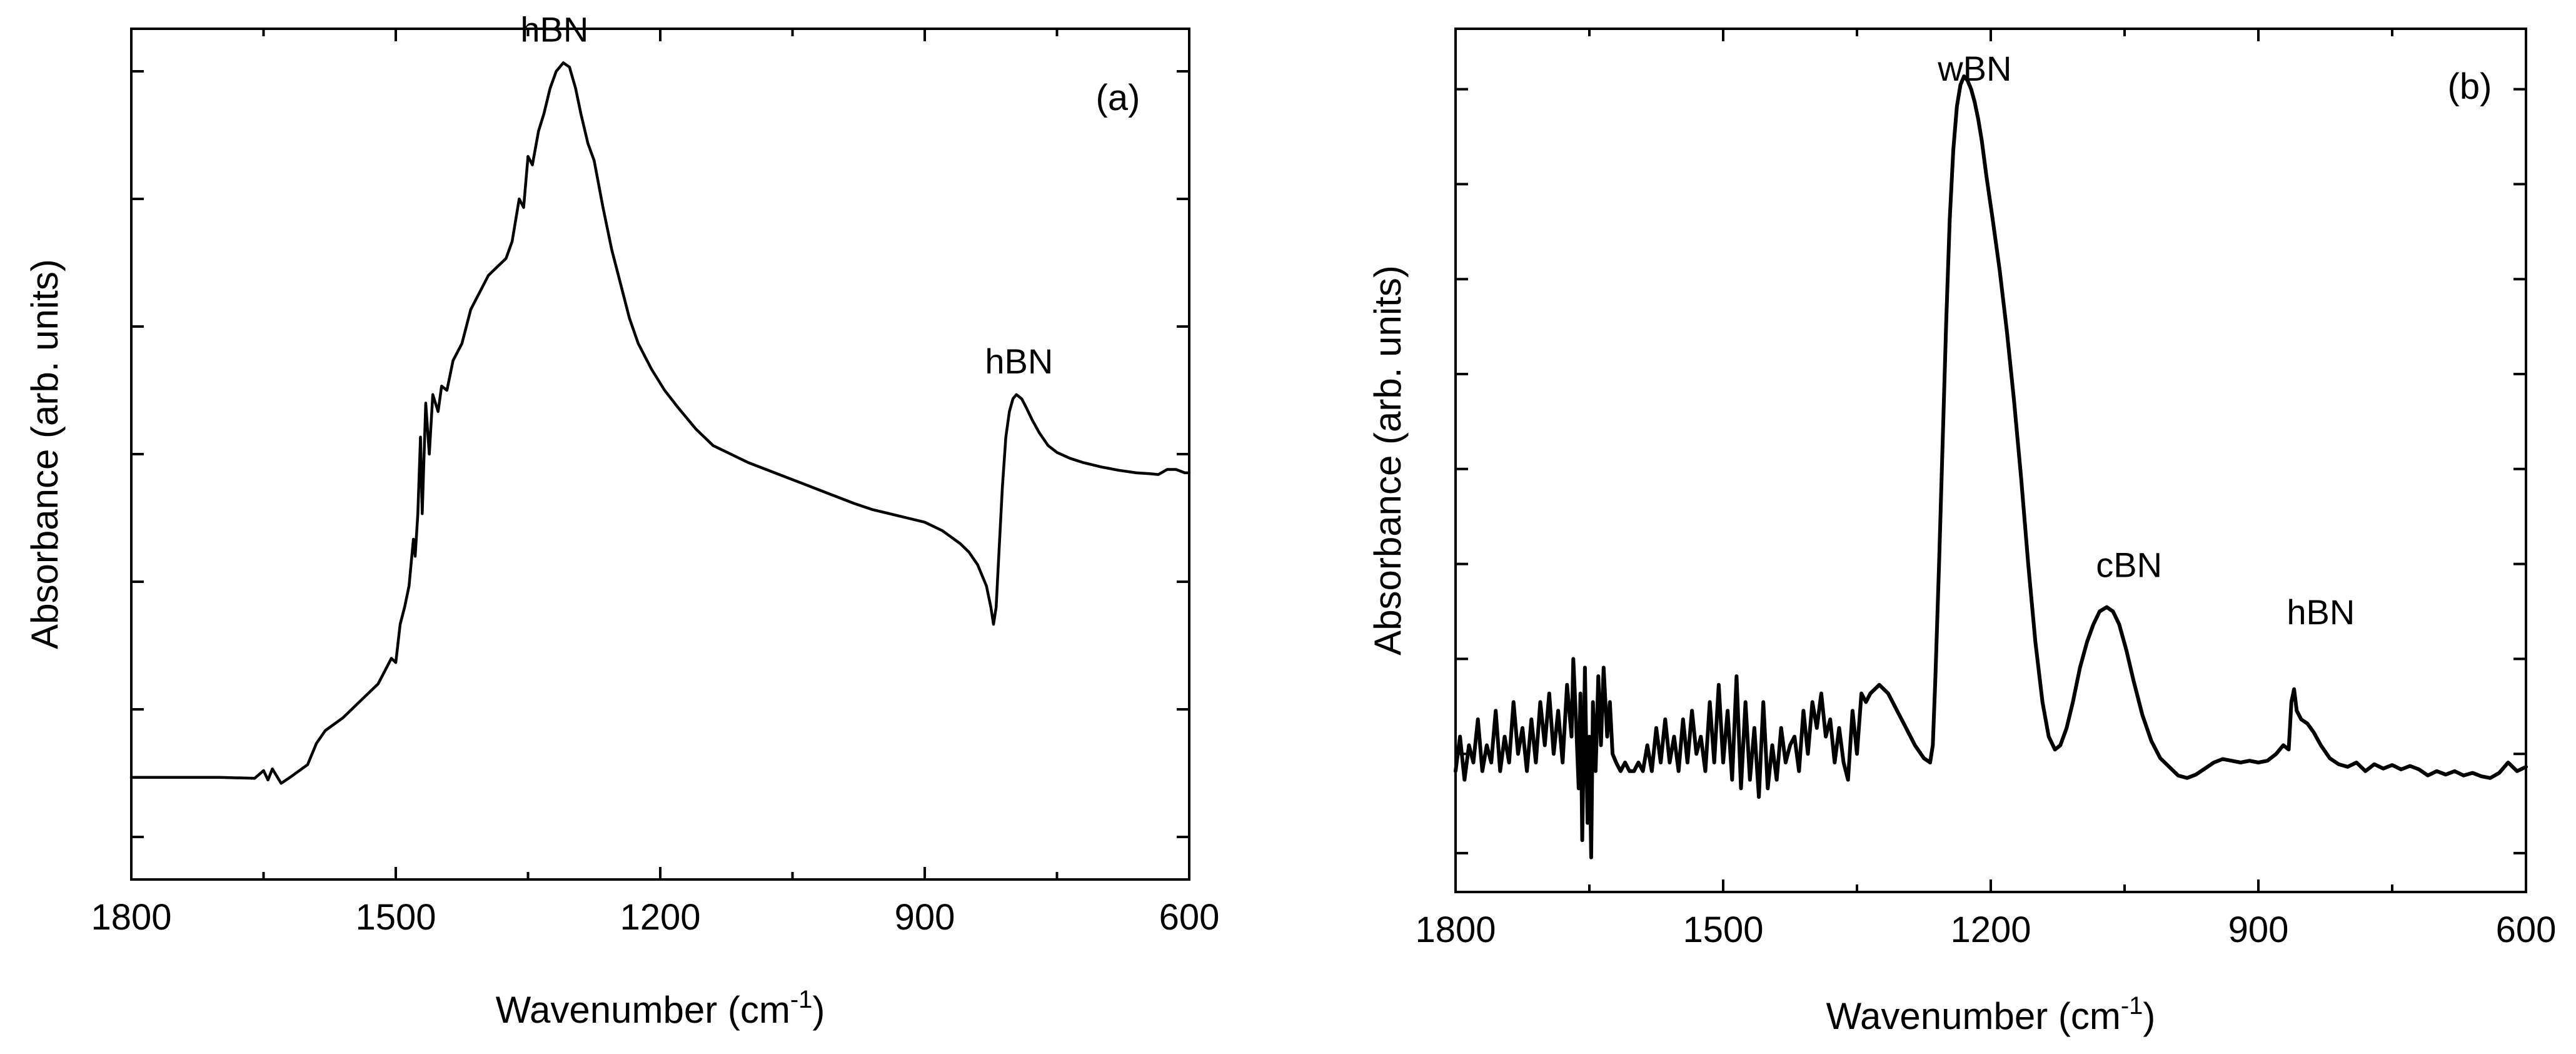  Describe the element at coordinates (396, 917) in the screenshot. I see `x-tick-label-a: 1500` at that location.